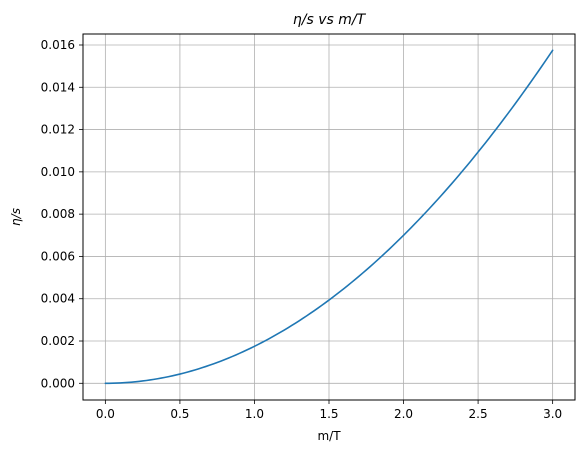 Image resolution: width=587 pixels, height=461 pixels. What do you see at coordinates (58, 214) in the screenshot?
I see `y-tick-label: 0.008` at bounding box center [58, 214].